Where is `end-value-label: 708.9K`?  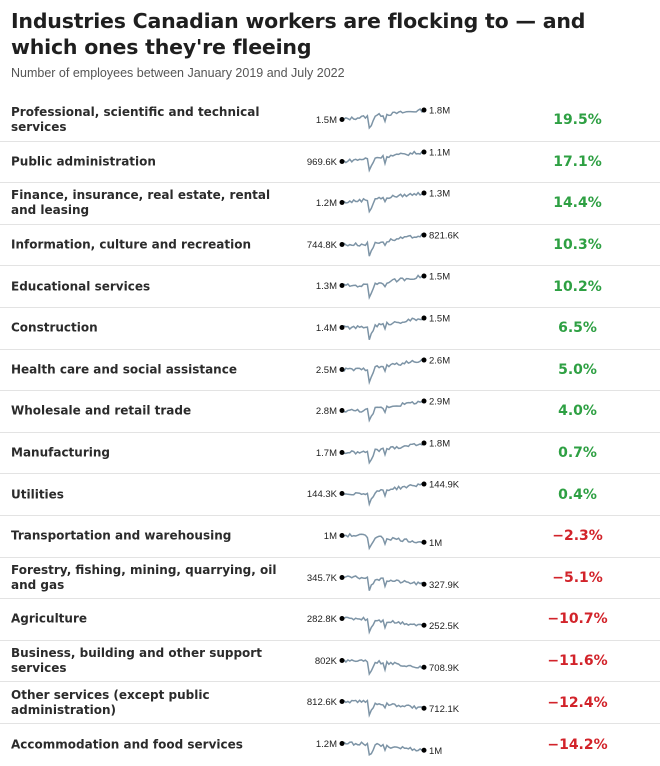
end-value-label: 708.9K is located at coordinates (444, 667).